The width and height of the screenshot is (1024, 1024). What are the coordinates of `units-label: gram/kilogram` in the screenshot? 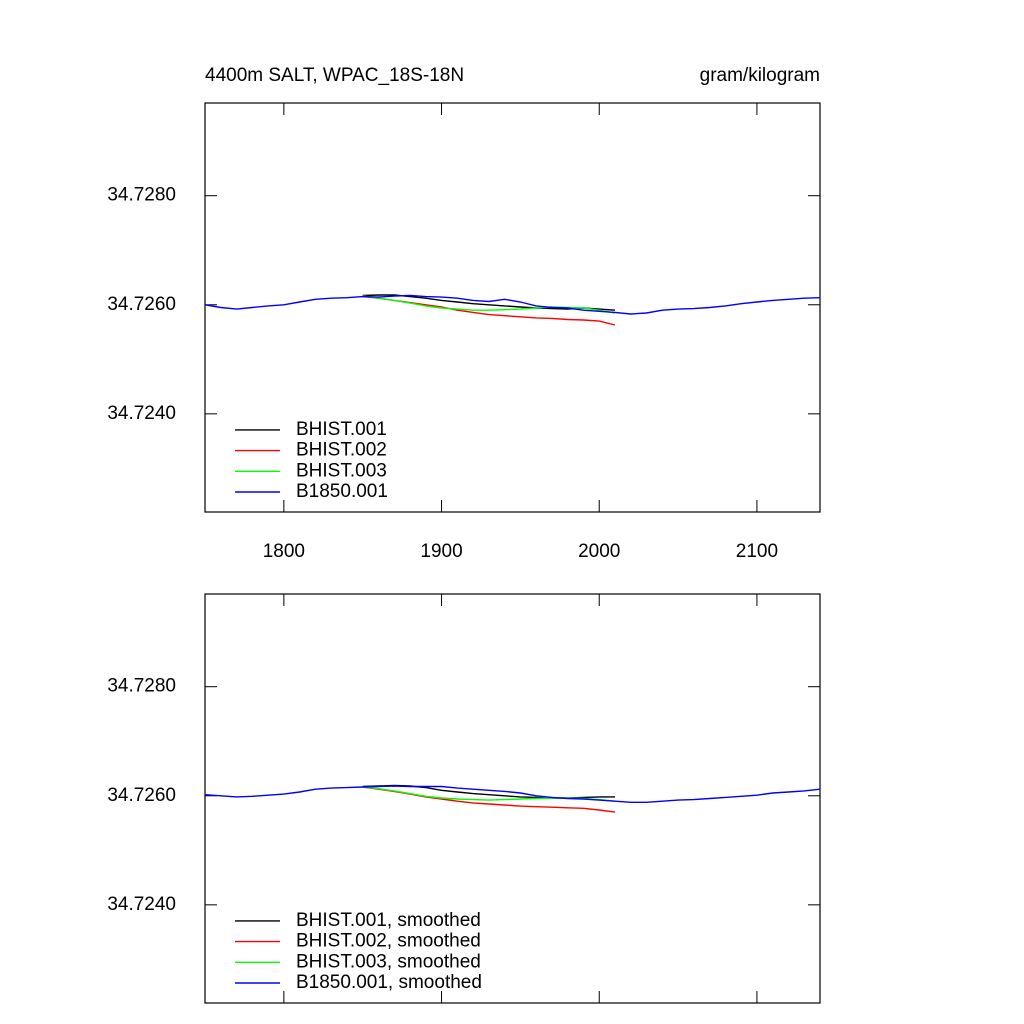 It's located at (760, 75).